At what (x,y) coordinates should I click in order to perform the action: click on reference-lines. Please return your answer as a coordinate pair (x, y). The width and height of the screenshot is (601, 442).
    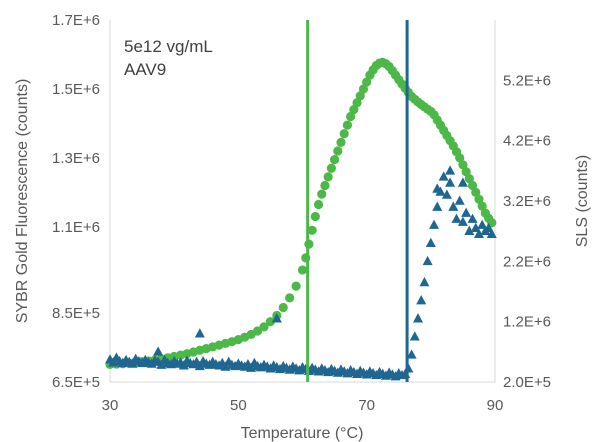
    Looking at the image, I should click on (357, 201).